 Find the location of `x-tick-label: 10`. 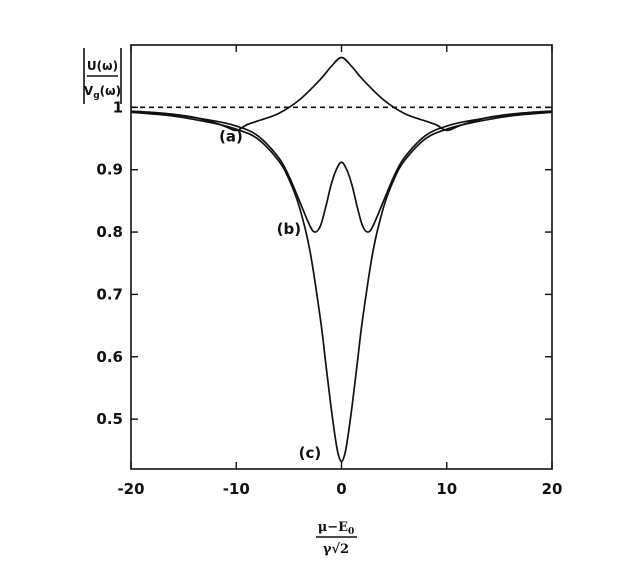

x-tick-label: 10 is located at coordinates (446, 489).